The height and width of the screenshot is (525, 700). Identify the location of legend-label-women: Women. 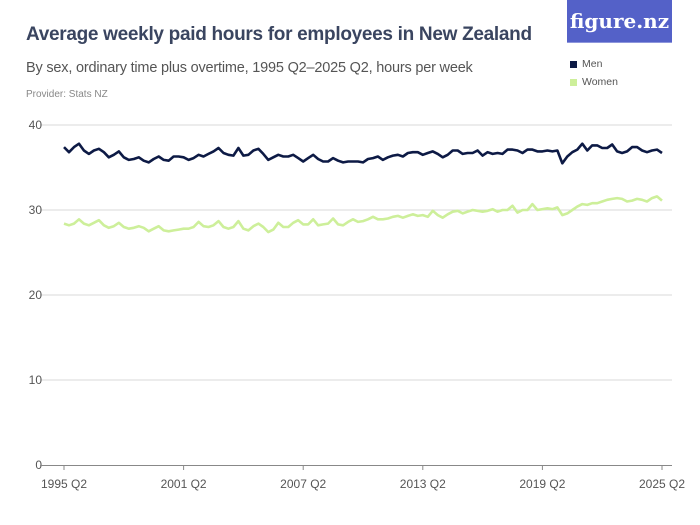
(600, 82).